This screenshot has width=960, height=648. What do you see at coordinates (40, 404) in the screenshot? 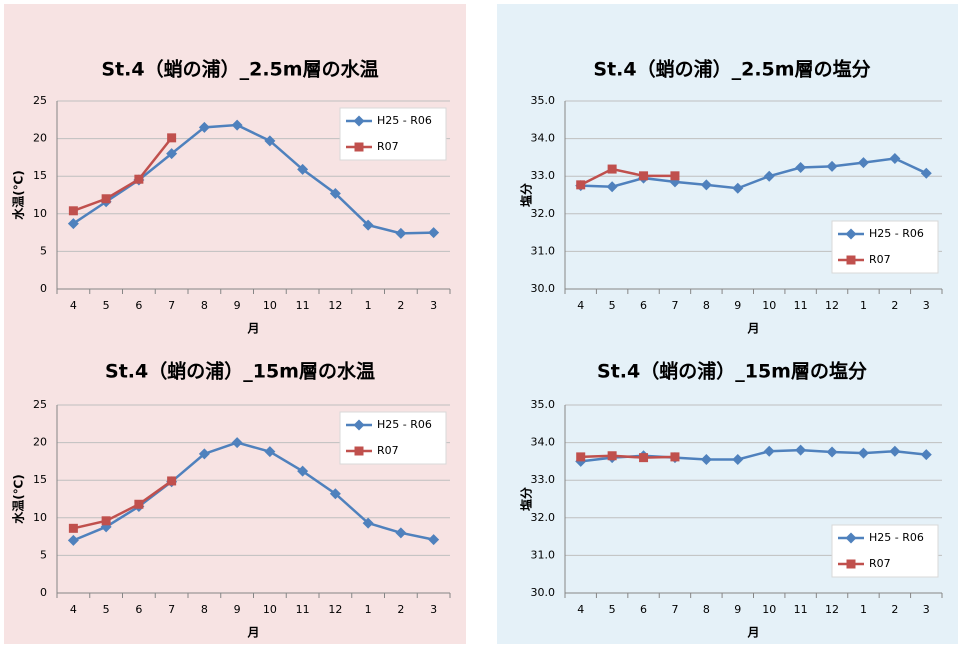
I see `y-tick-label: 25` at bounding box center [40, 404].